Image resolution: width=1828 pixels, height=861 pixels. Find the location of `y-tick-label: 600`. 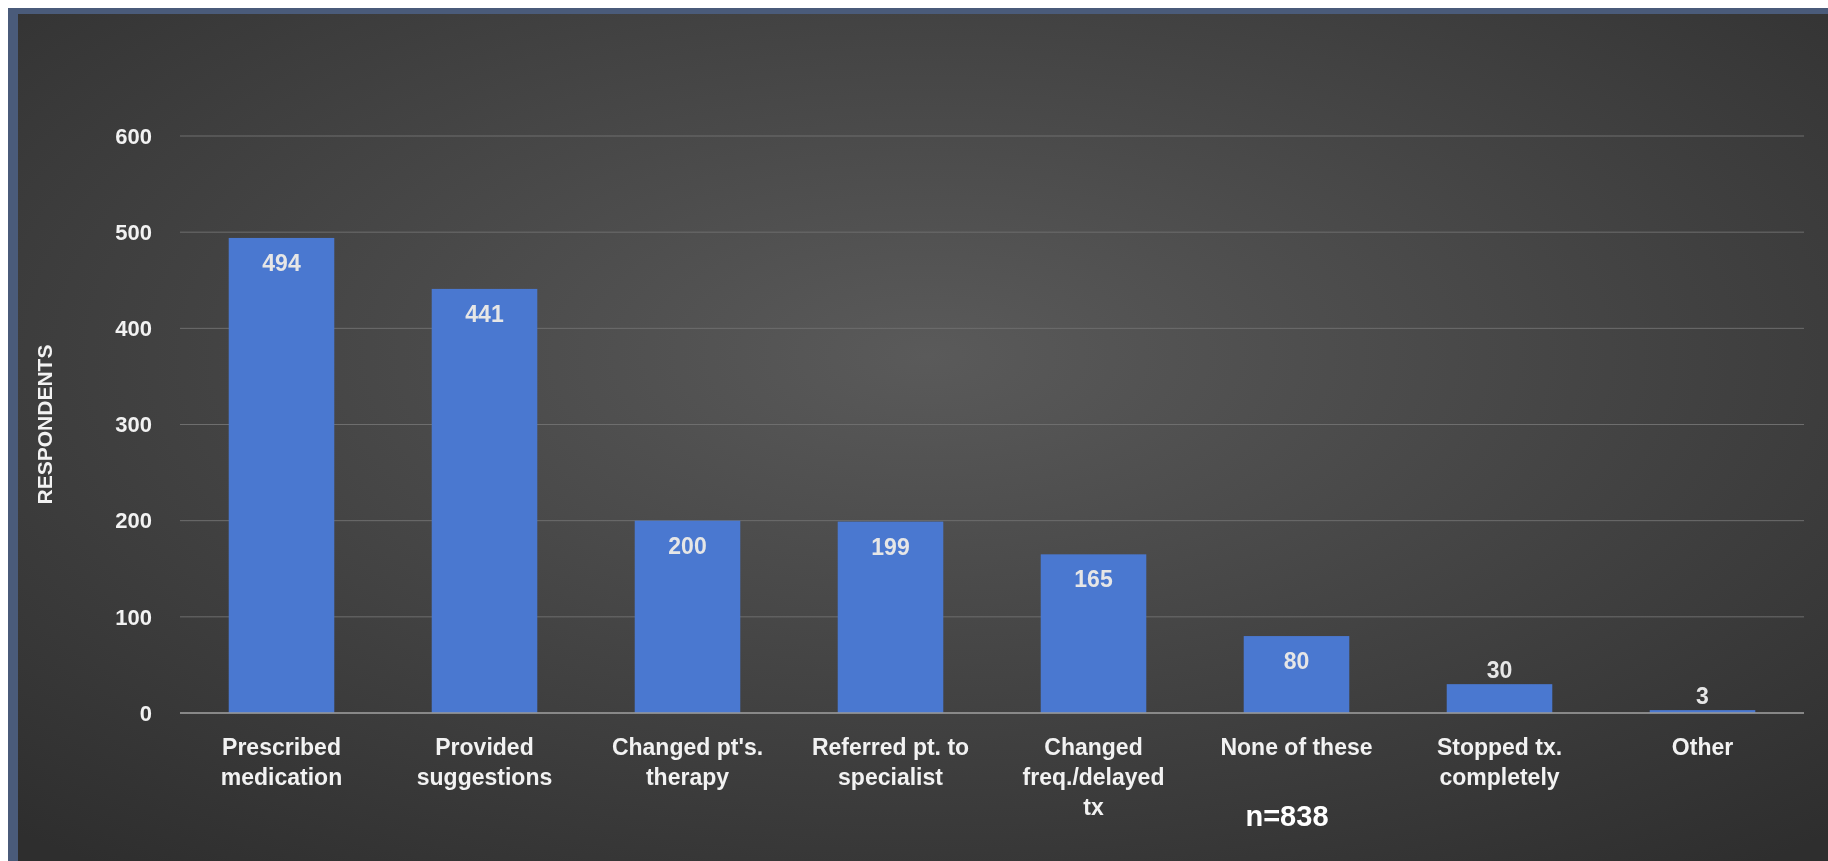

y-tick-label: 600 is located at coordinates (133, 136).